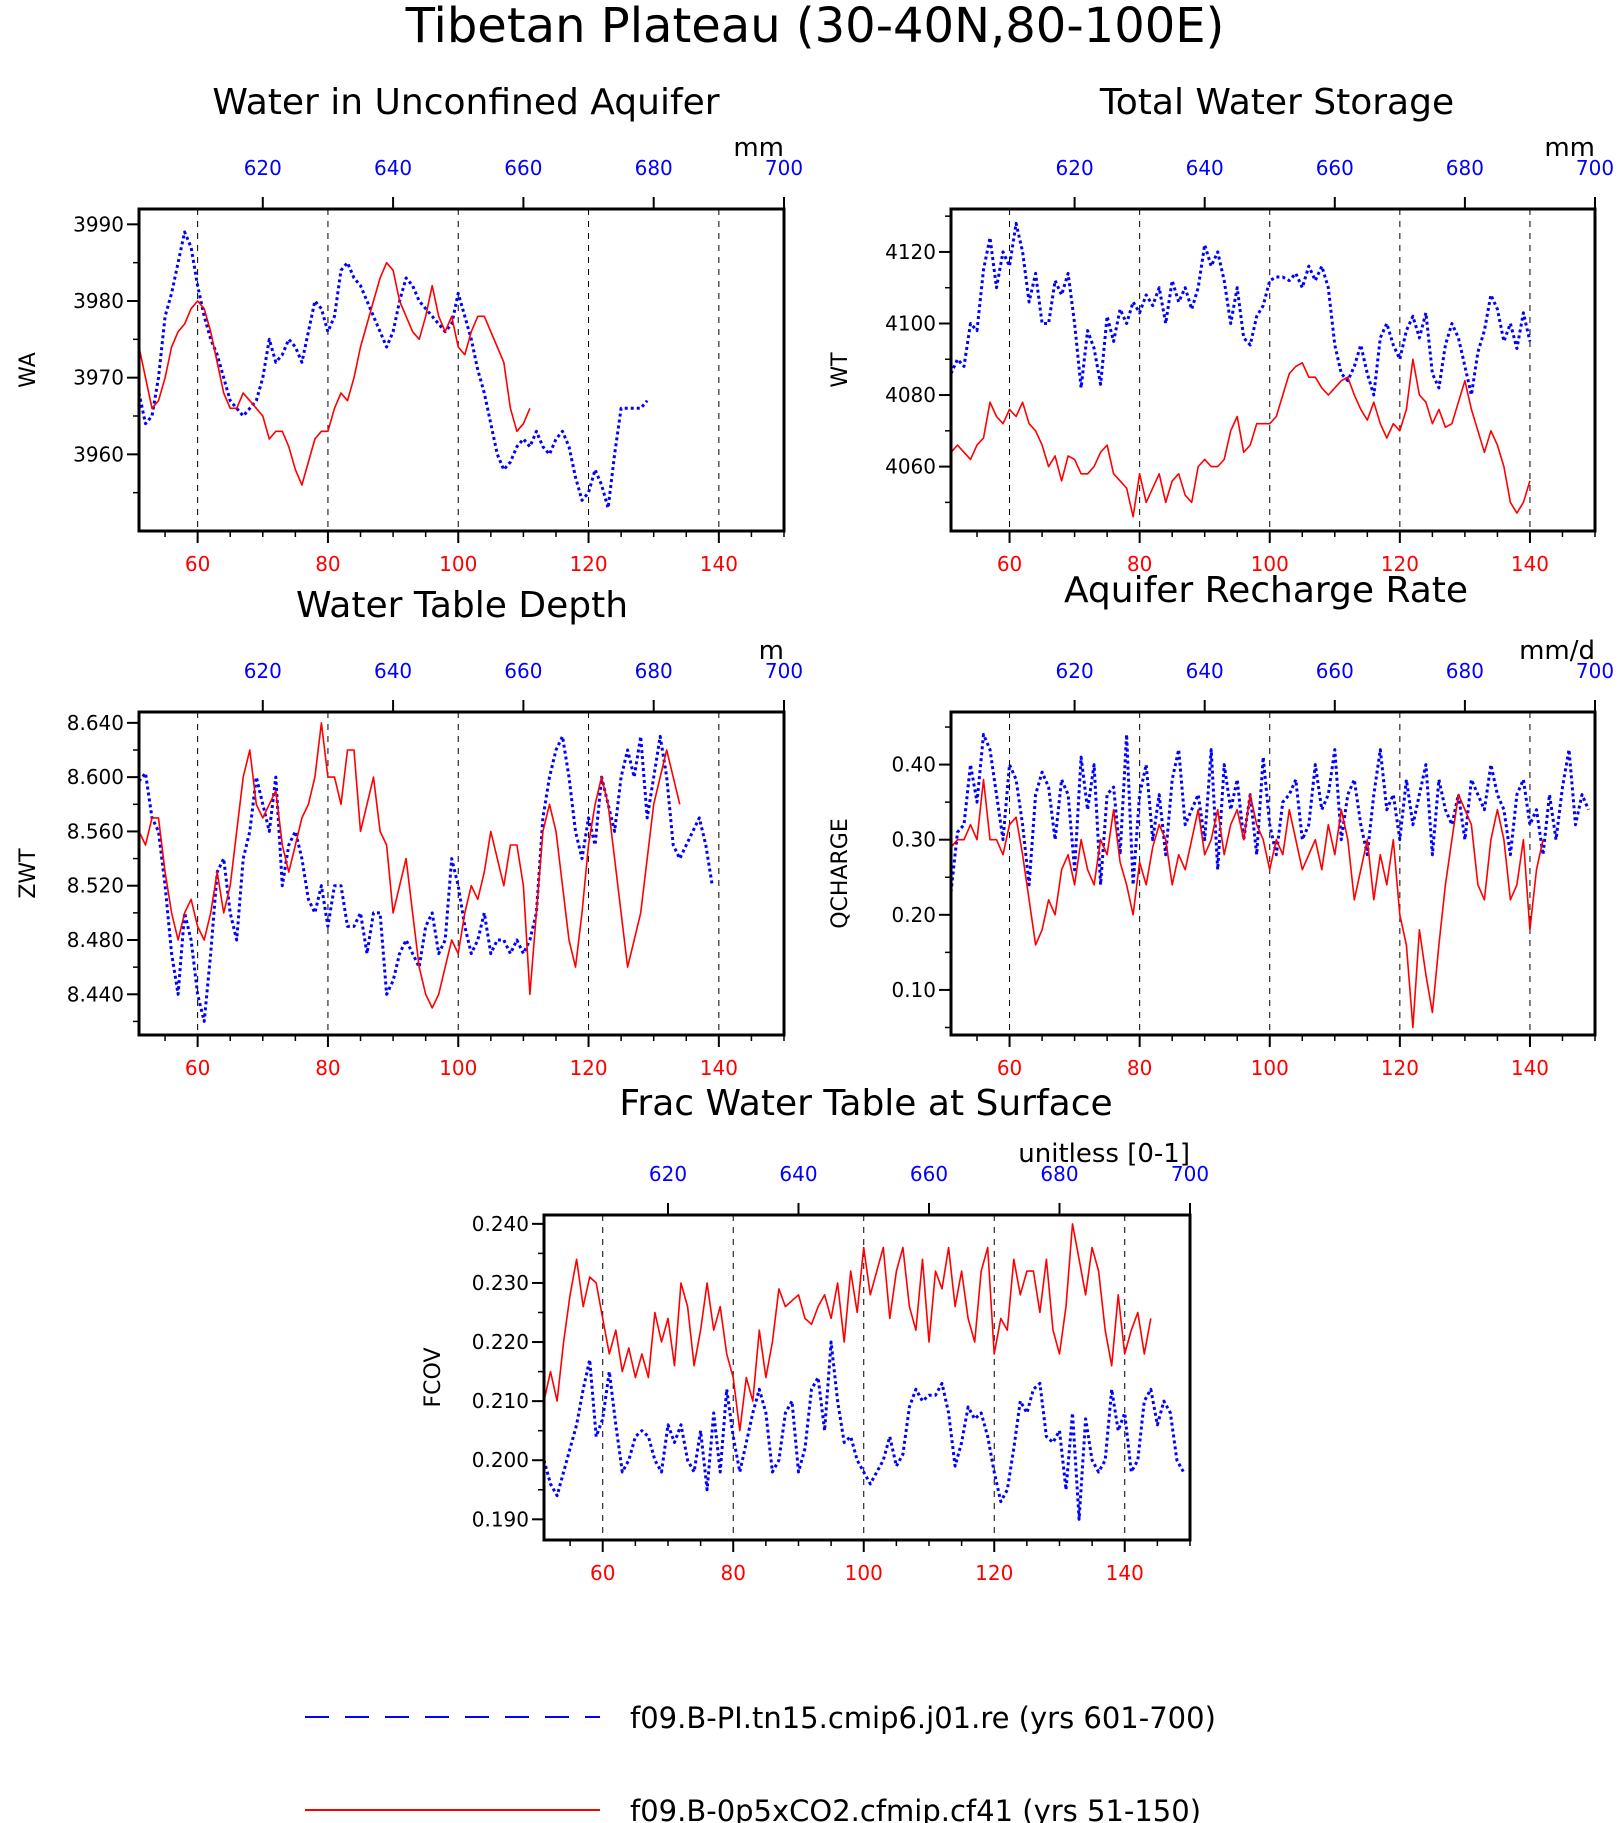  What do you see at coordinates (465, 102) in the screenshot?
I see `panel-title: Water in Unconfined Aquifer` at bounding box center [465, 102].